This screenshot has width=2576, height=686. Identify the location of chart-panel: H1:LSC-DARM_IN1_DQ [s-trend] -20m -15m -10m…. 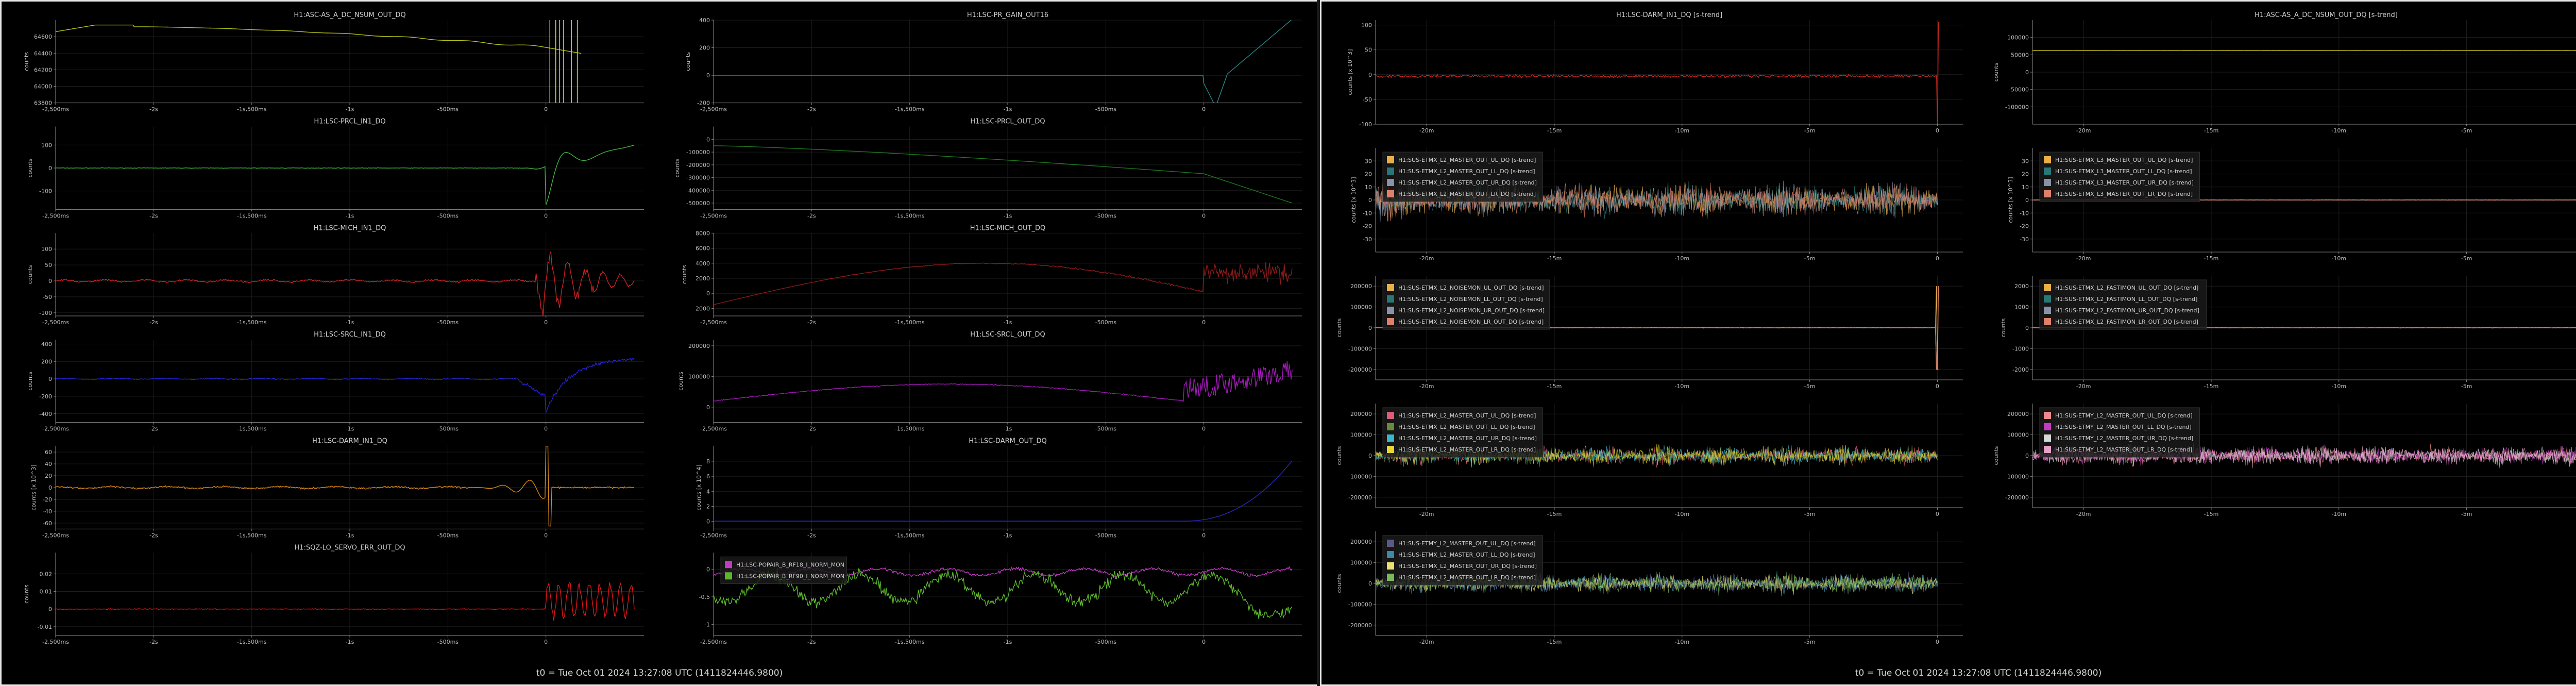
(1655, 72).